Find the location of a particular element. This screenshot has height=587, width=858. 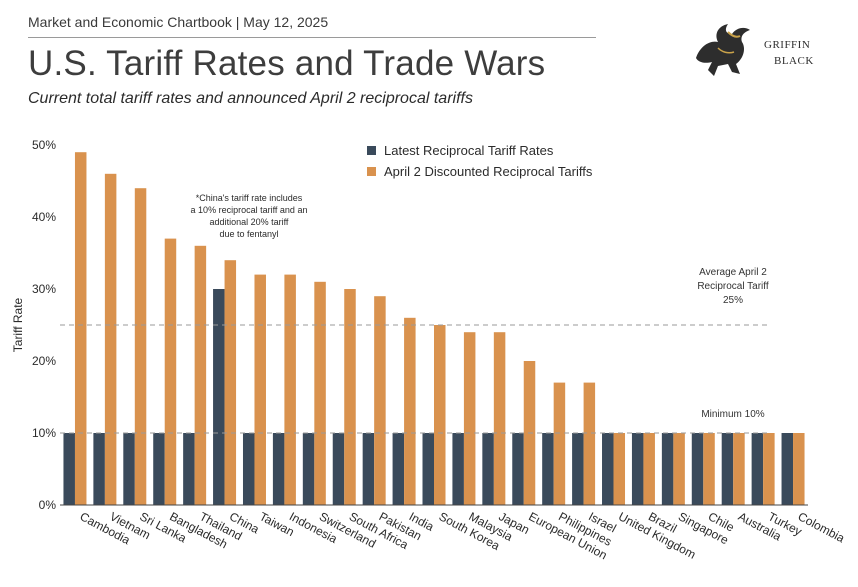

china-footnote: due to fentanyl is located at coordinates (248, 234).